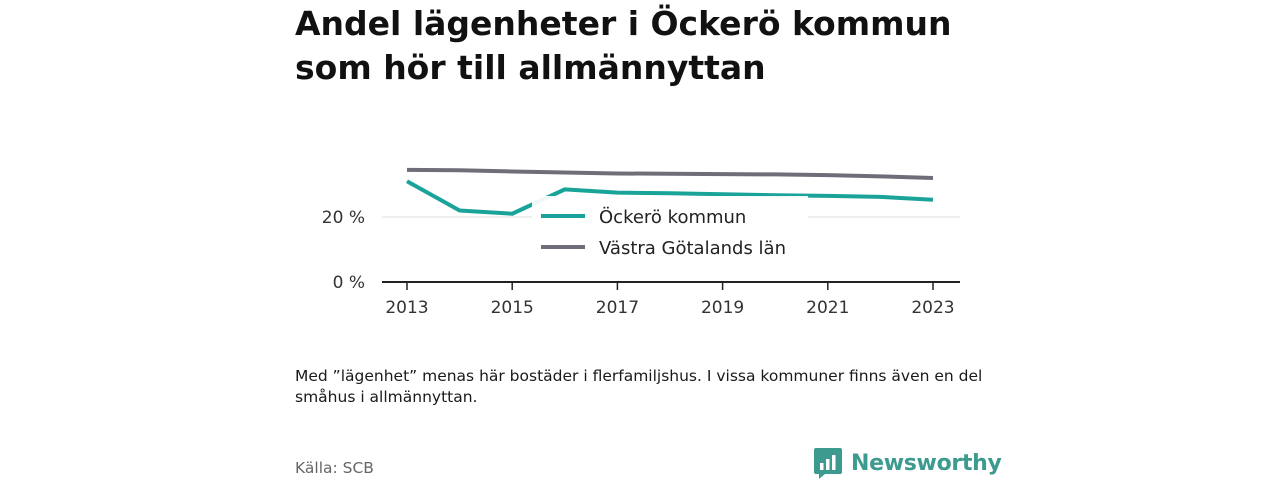  What do you see at coordinates (334, 468) in the screenshot?
I see `source-label: Källa: SCB` at bounding box center [334, 468].